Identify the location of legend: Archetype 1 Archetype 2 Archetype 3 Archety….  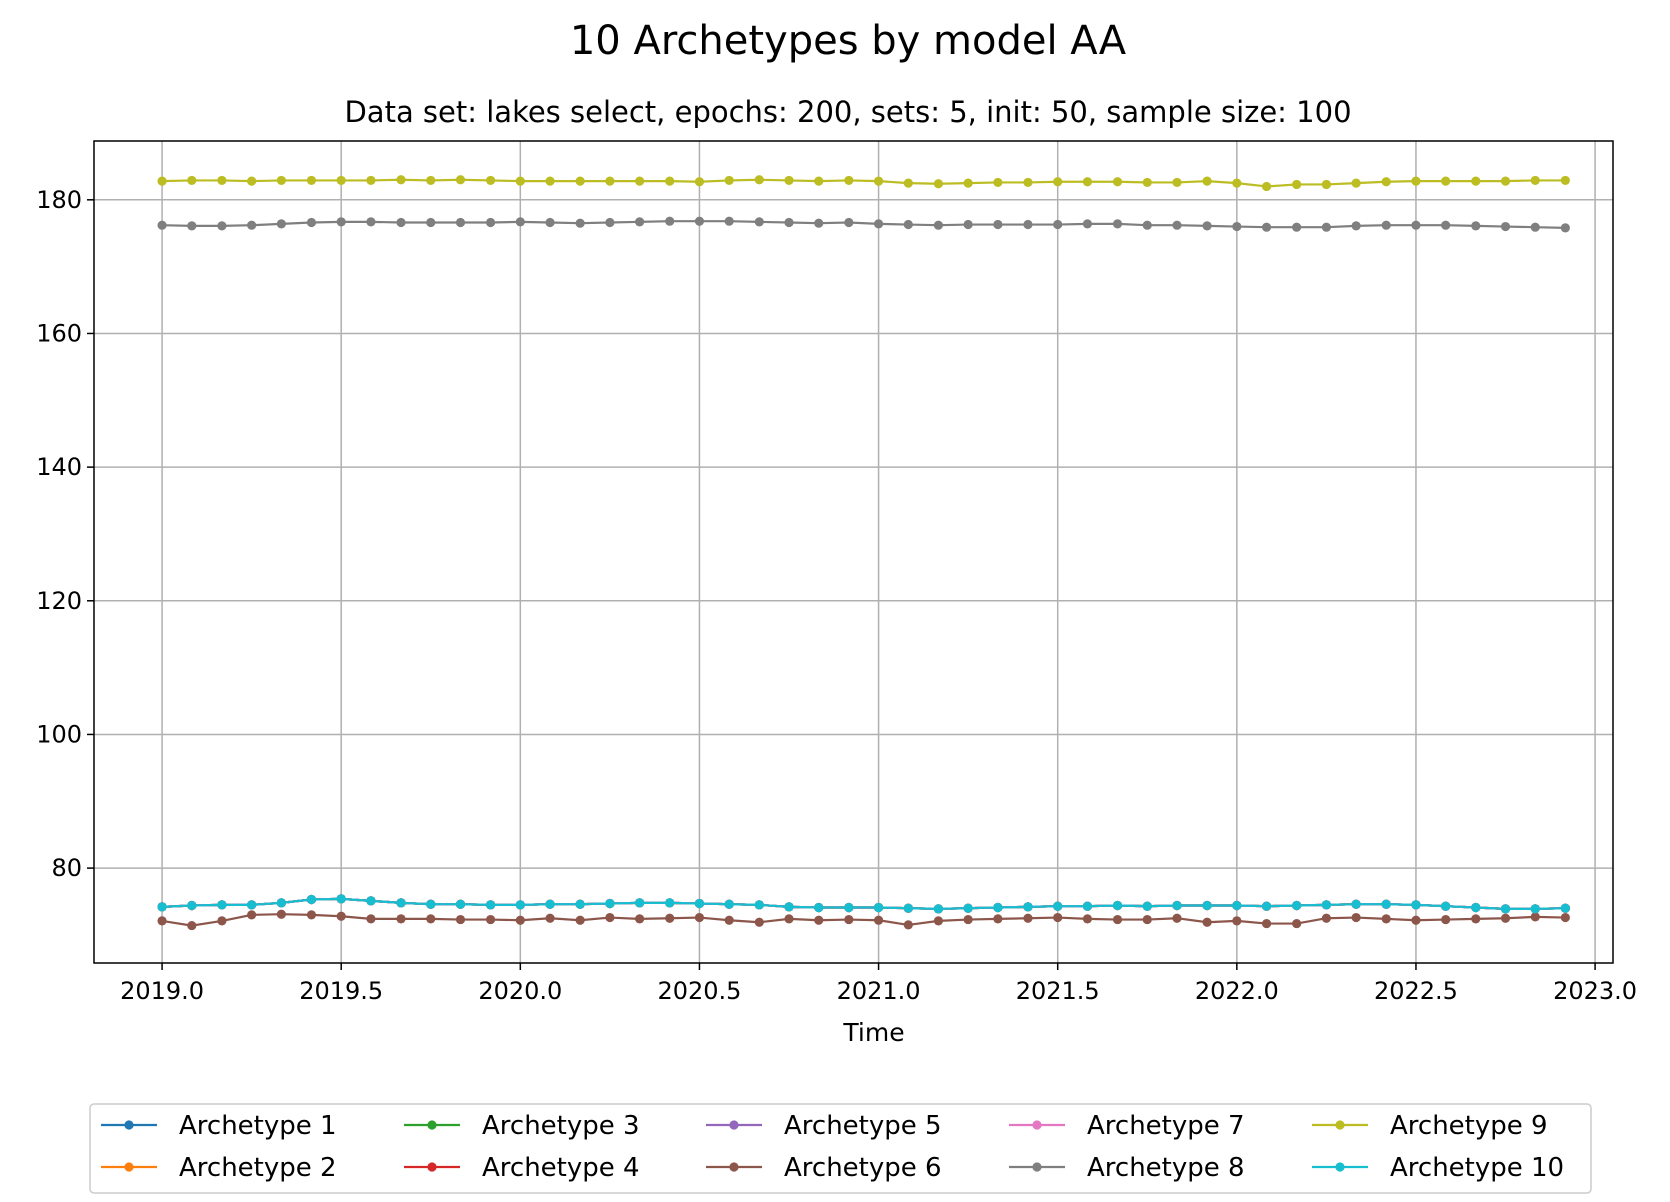
(840, 1148).